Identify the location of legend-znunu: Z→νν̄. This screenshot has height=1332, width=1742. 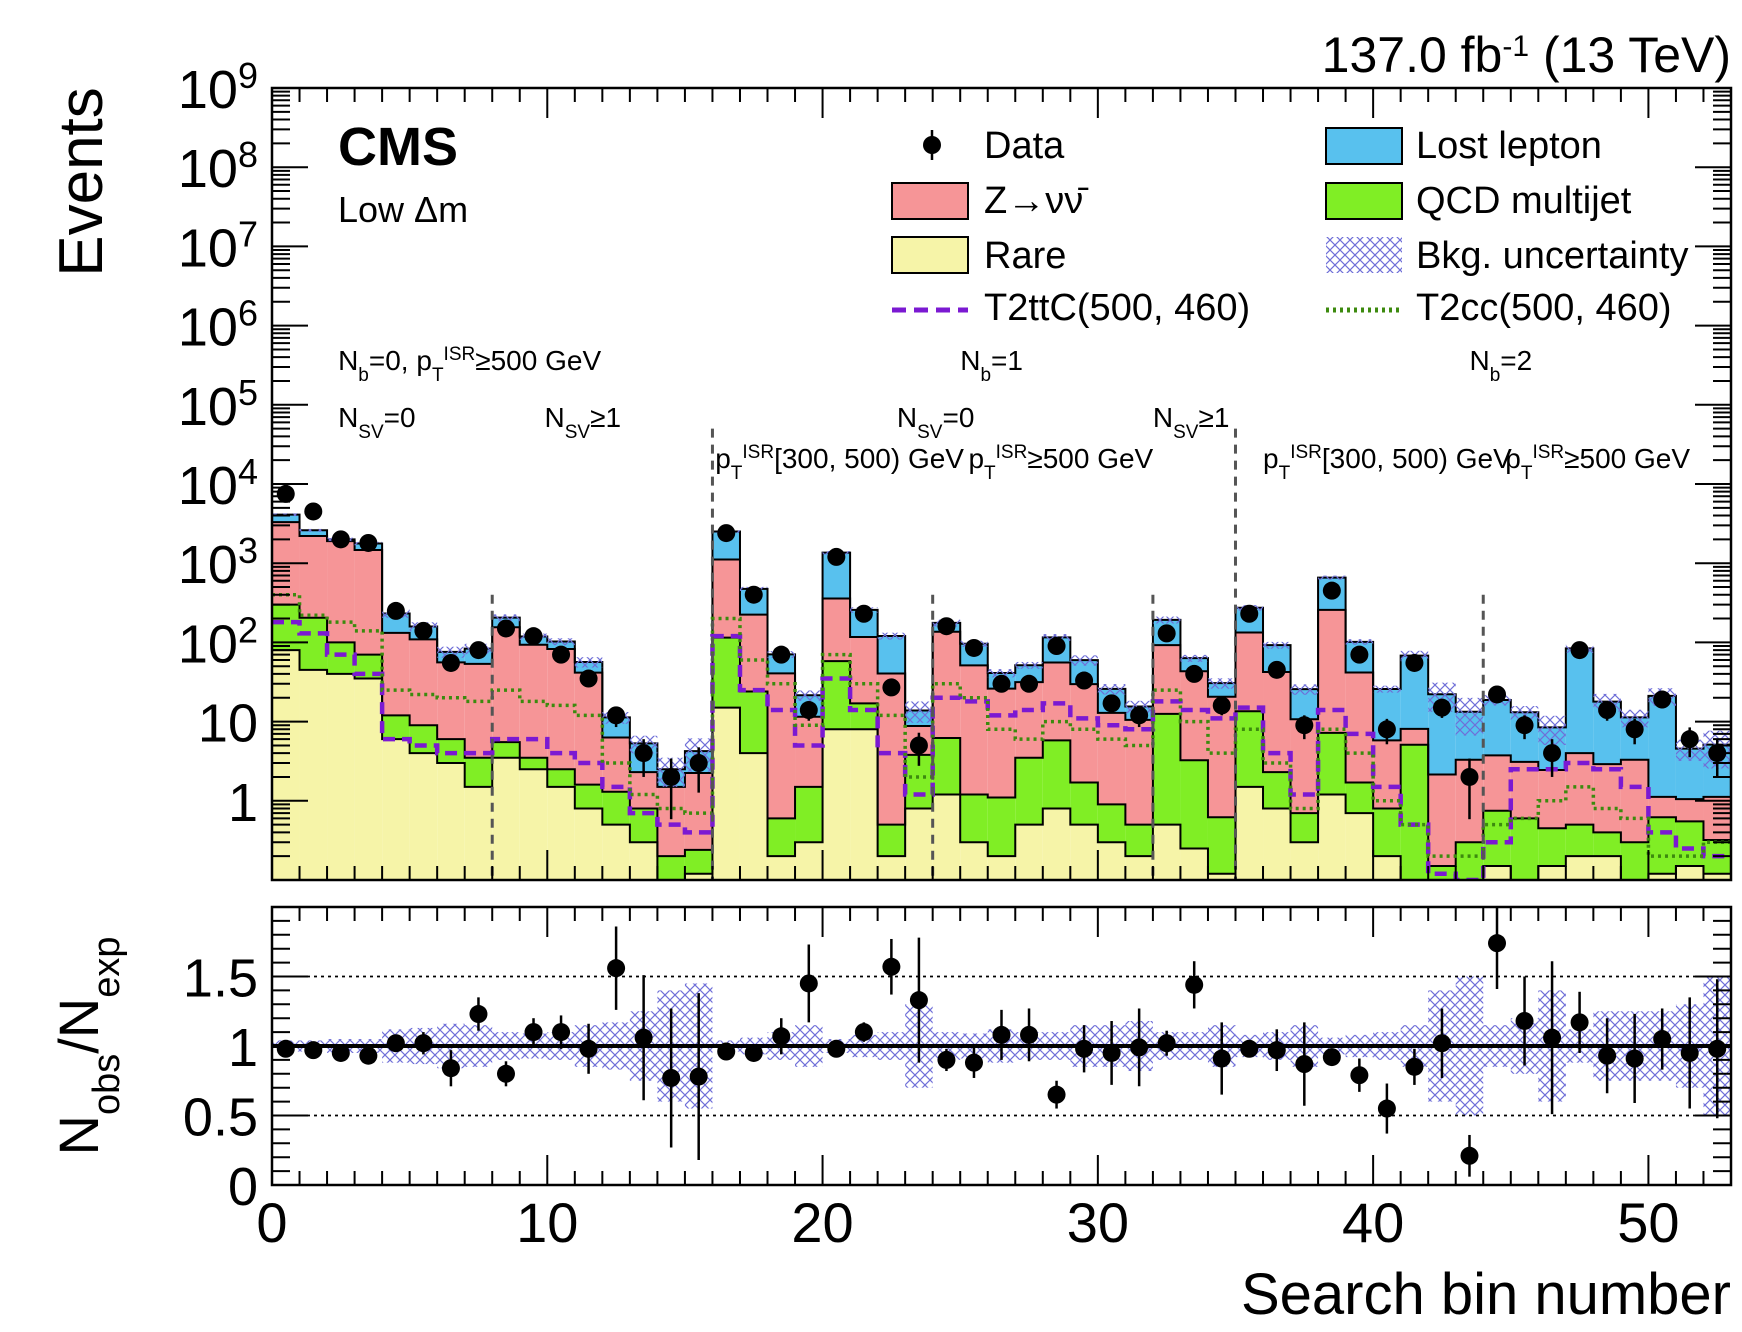
(990, 201).